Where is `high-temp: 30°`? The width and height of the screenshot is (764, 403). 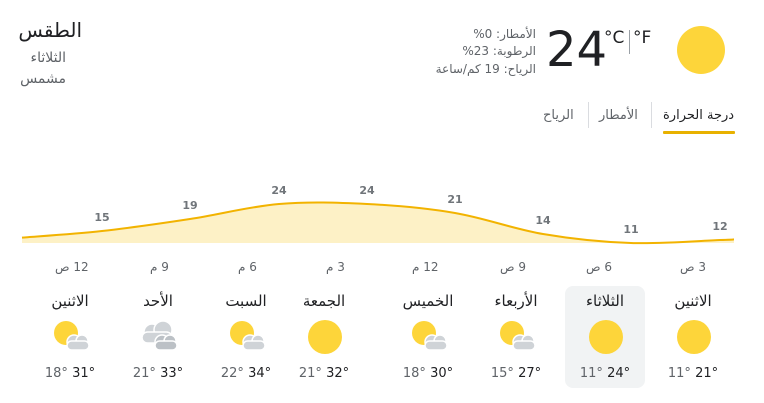 high-temp: 30° is located at coordinates (442, 373).